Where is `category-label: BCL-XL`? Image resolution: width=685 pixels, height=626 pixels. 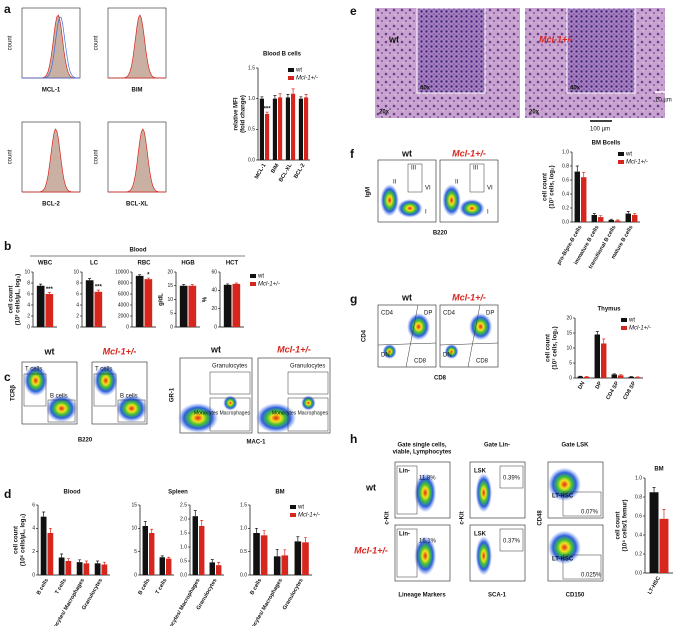
category-label: BCL-XL is located at coordinates (286, 172).